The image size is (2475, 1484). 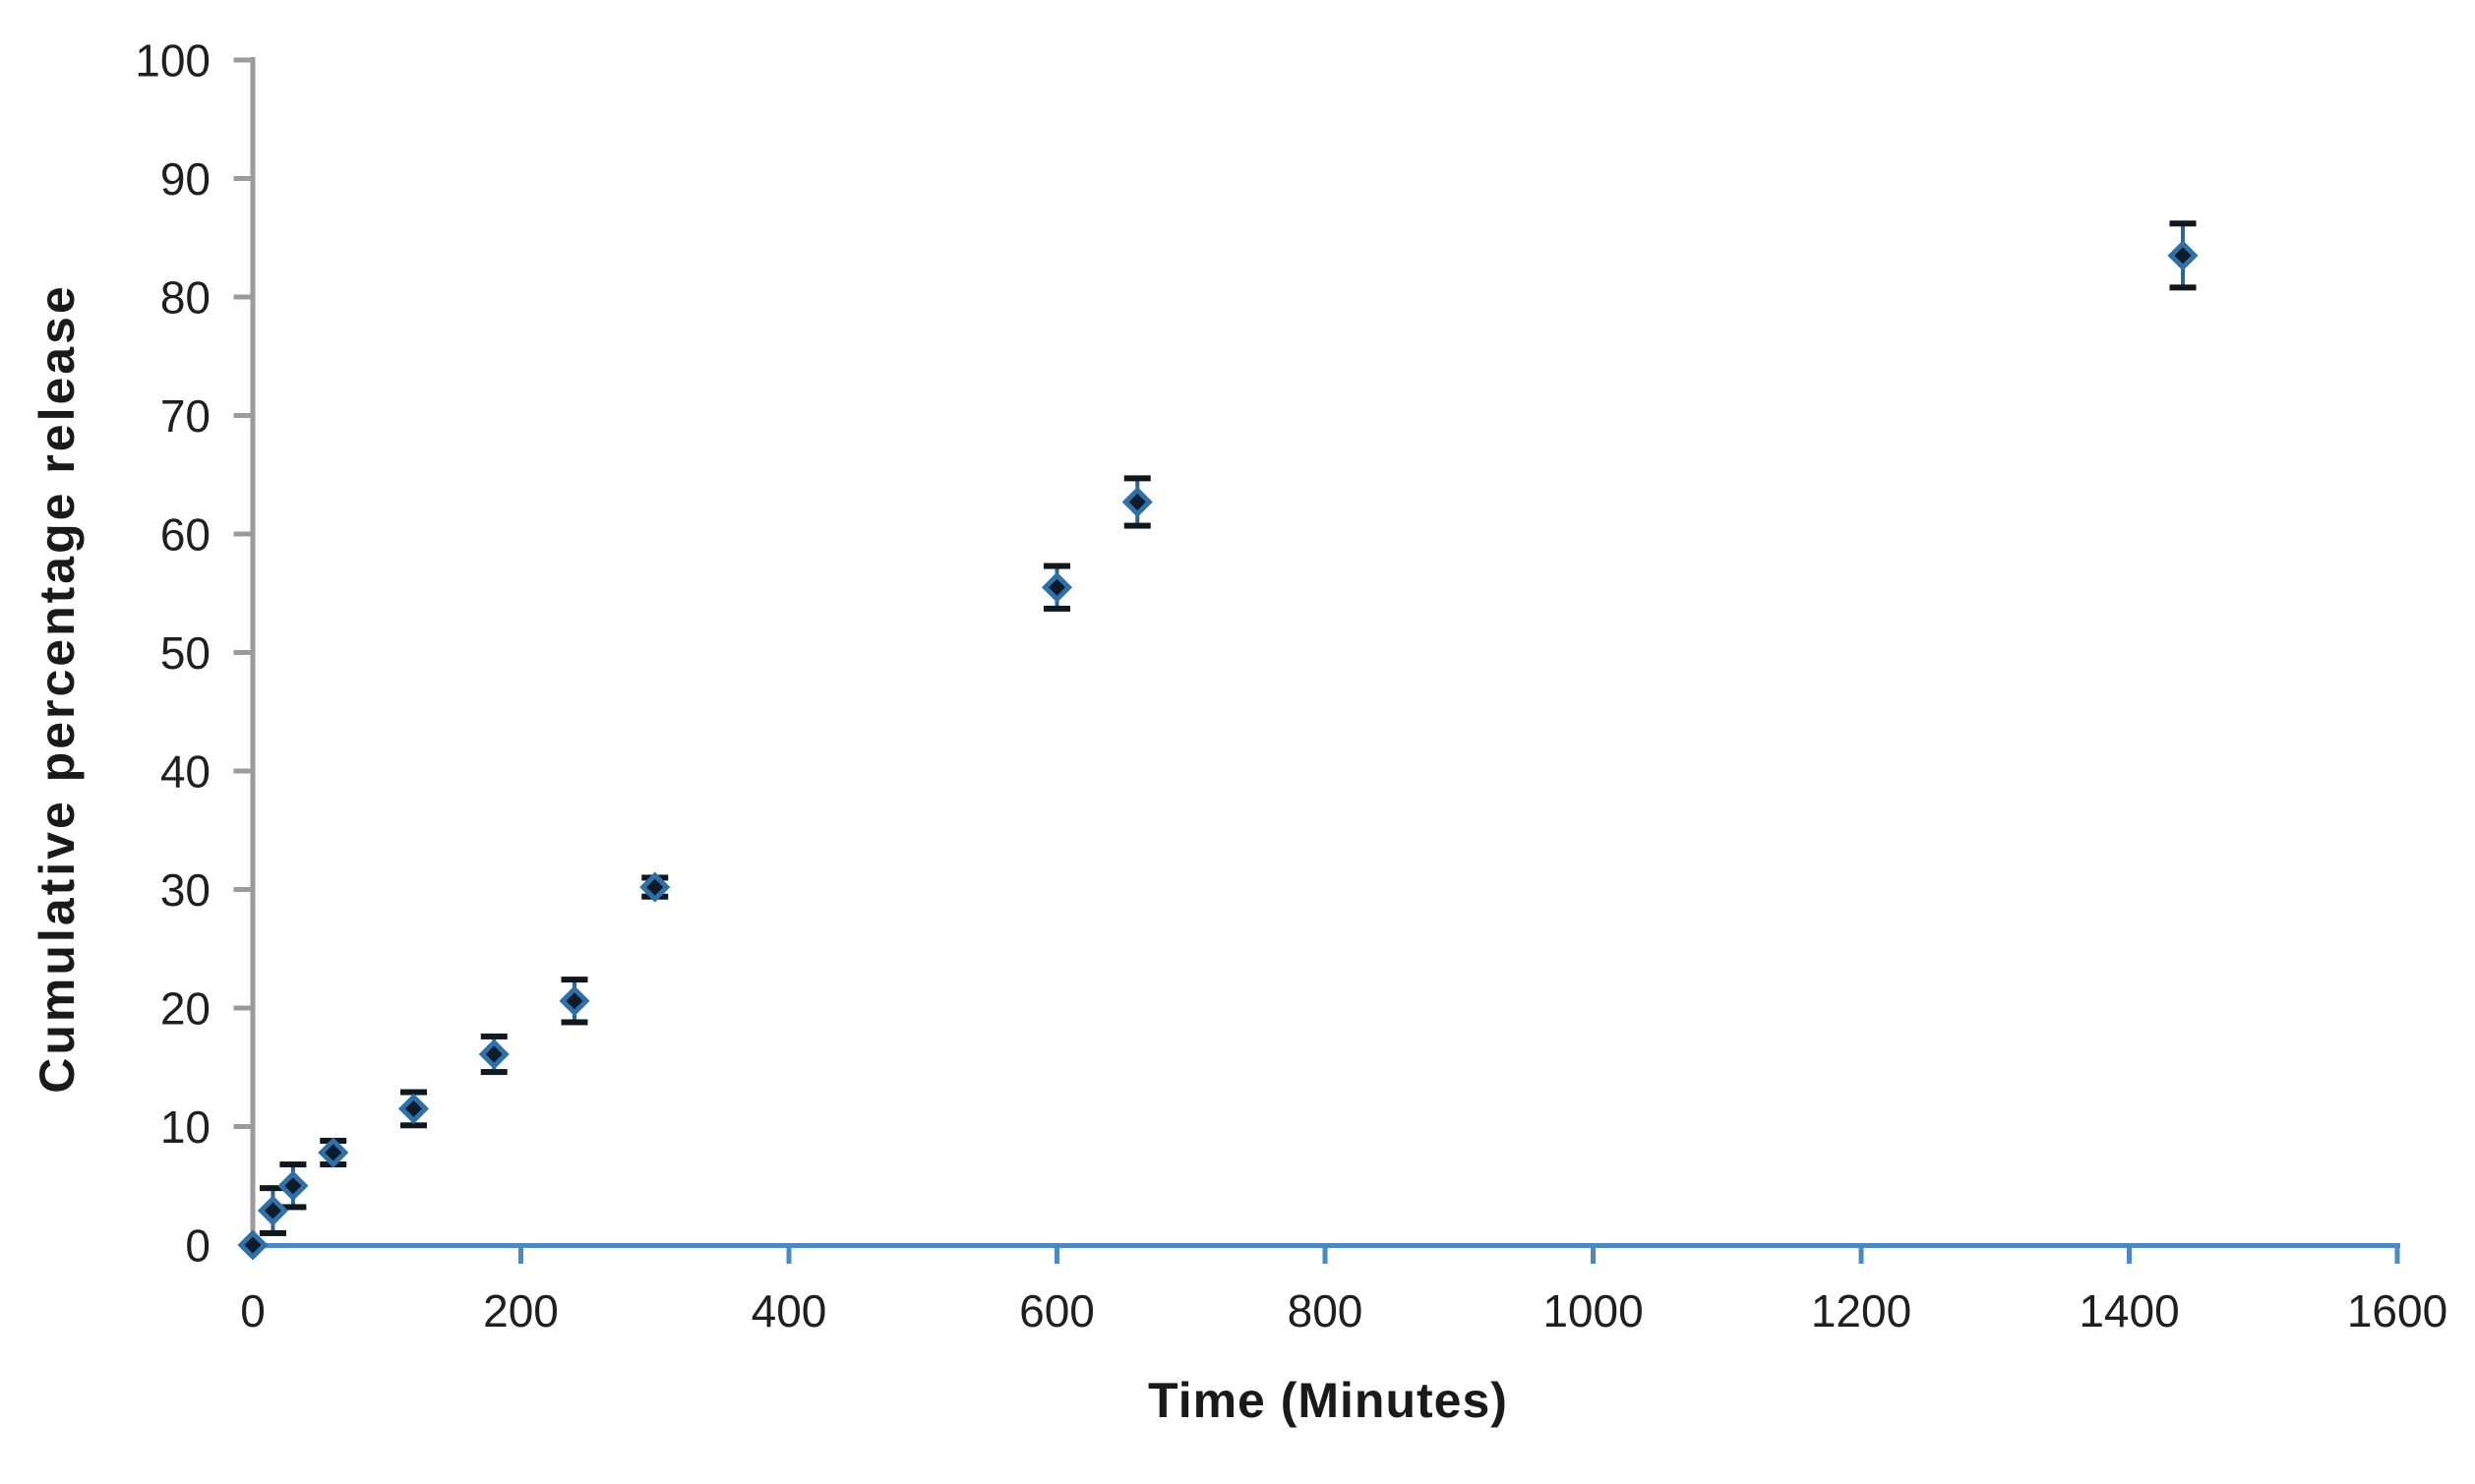 What do you see at coordinates (186, 535) in the screenshot?
I see `y-tick-label: 60` at bounding box center [186, 535].